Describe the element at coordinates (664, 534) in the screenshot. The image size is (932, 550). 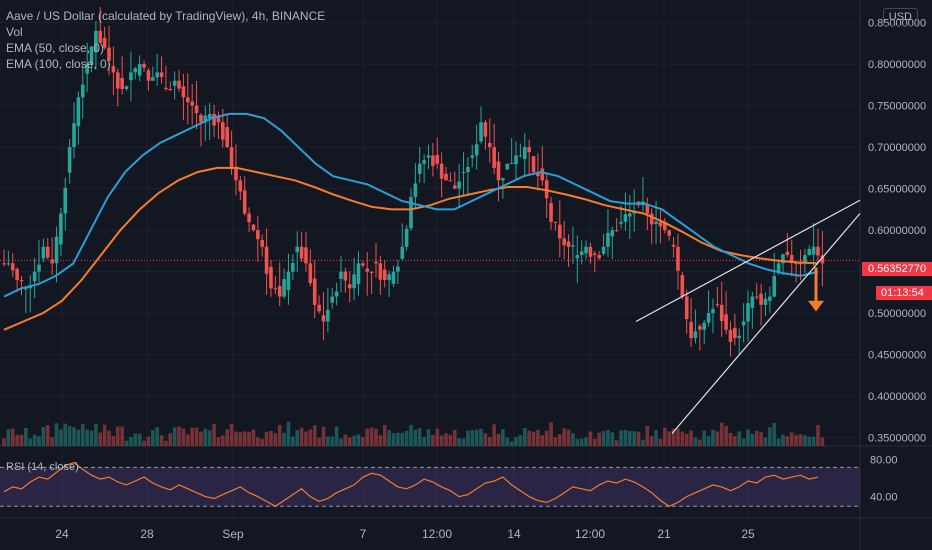
I see `time-tick-label: 21` at that location.